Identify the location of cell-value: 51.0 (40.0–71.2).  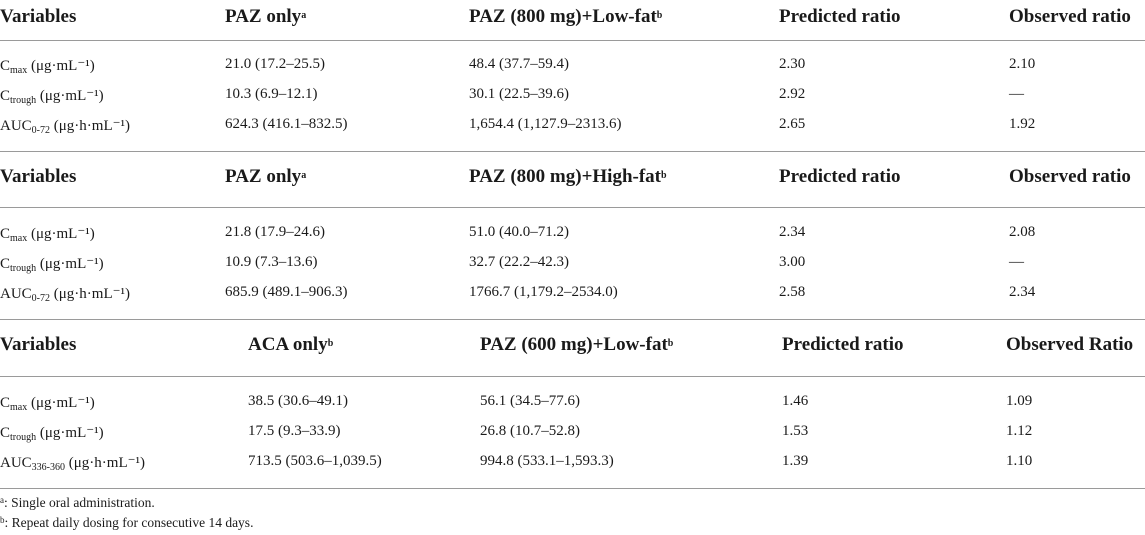
(519, 232).